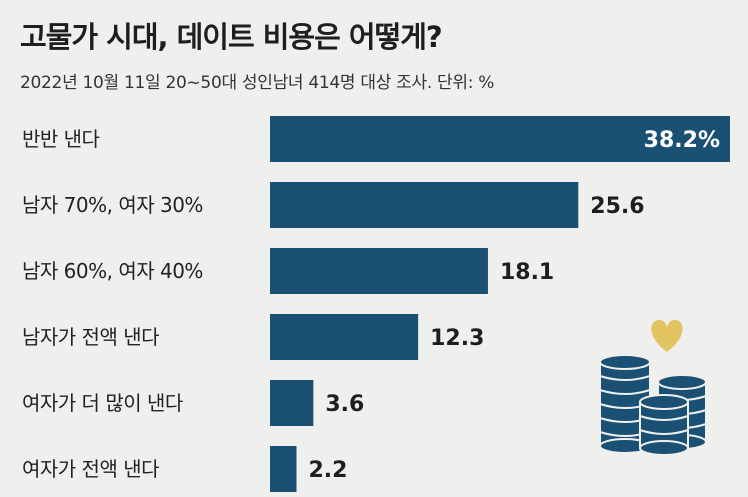 The height and width of the screenshot is (497, 748). What do you see at coordinates (61, 139) in the screenshot?
I see `category-label: 반반 낸다` at bounding box center [61, 139].